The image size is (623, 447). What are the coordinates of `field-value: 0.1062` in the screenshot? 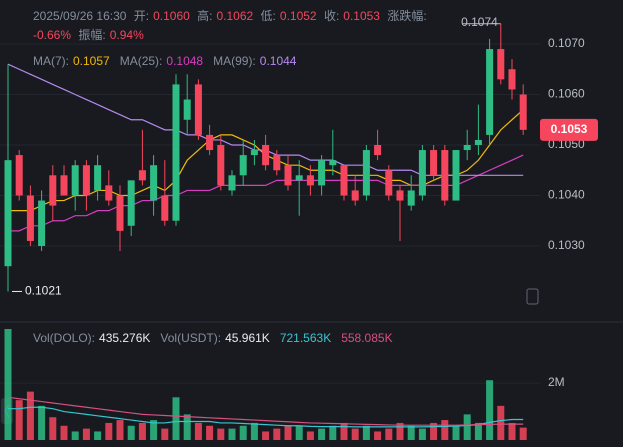 It's located at (235, 16).